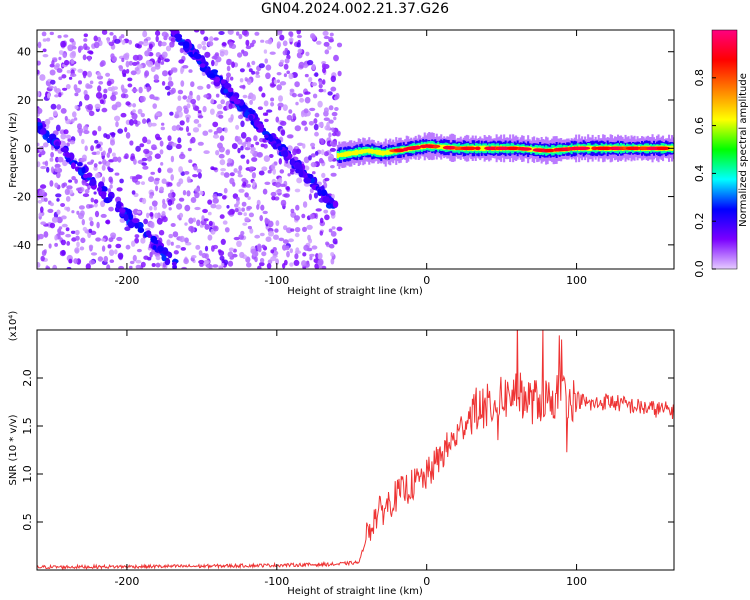  Describe the element at coordinates (724, 149) in the screenshot. I see `colorbar-gradient` at that location.